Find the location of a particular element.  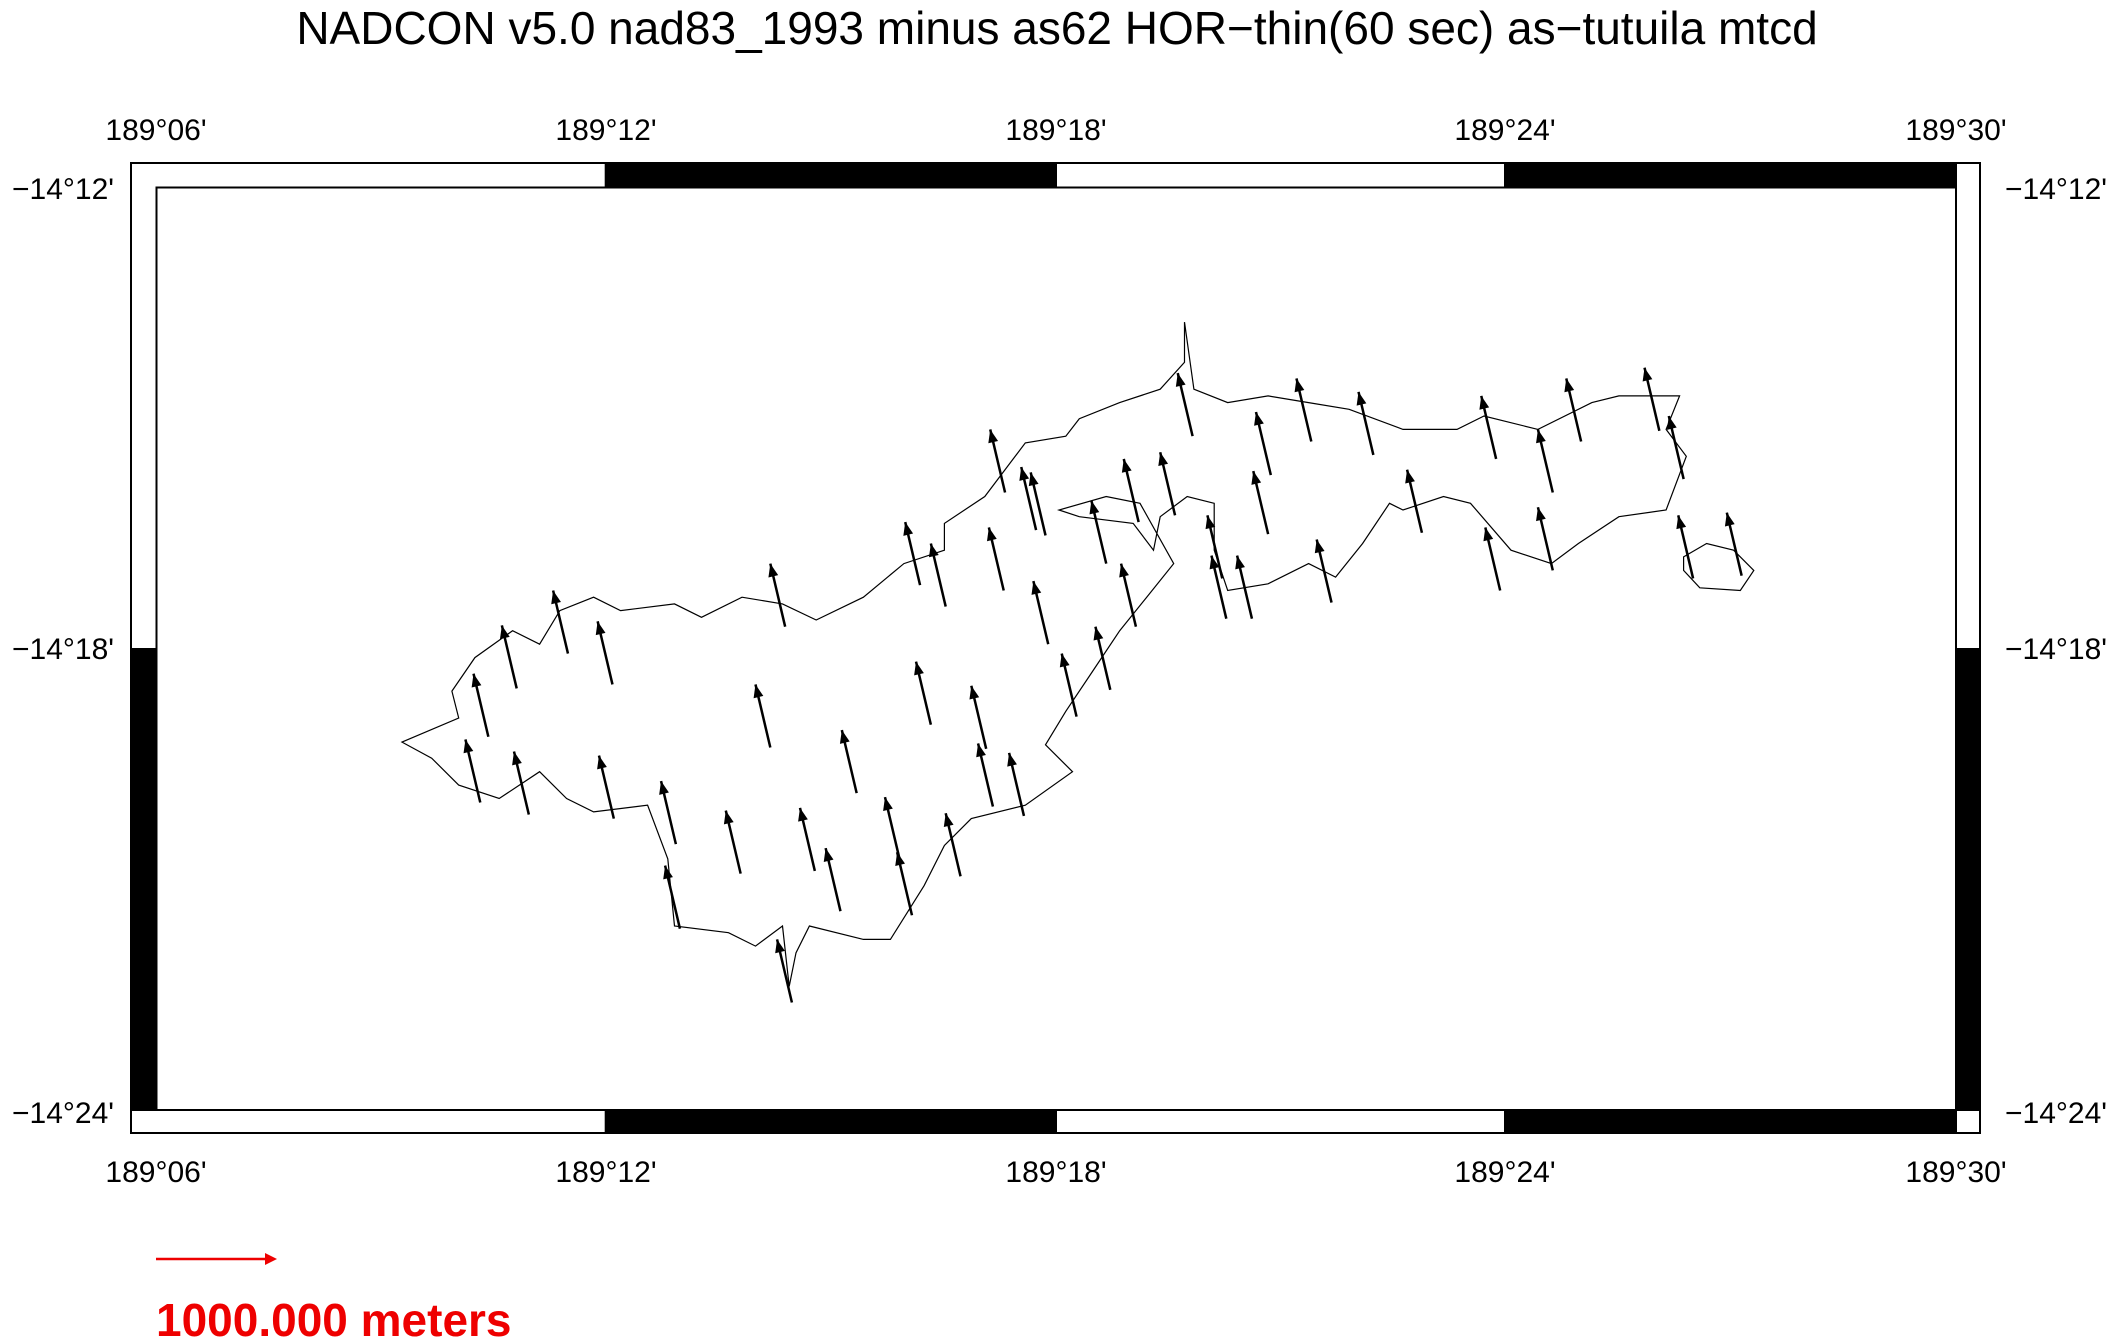

x-tick-label: 189°24' is located at coordinates (1504, 130).